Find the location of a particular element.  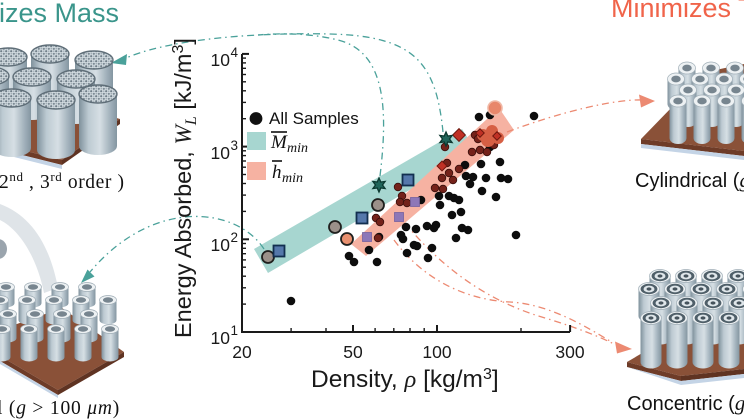

svg-text: Concentric (g, is located at coordinates (685, 403).